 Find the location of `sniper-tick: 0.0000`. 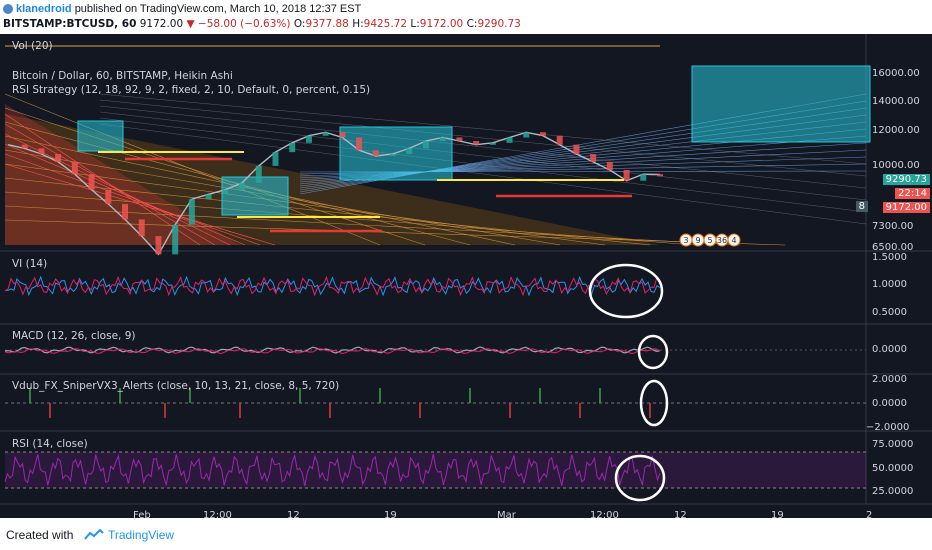

sniper-tick: 0.0000 is located at coordinates (889, 403).